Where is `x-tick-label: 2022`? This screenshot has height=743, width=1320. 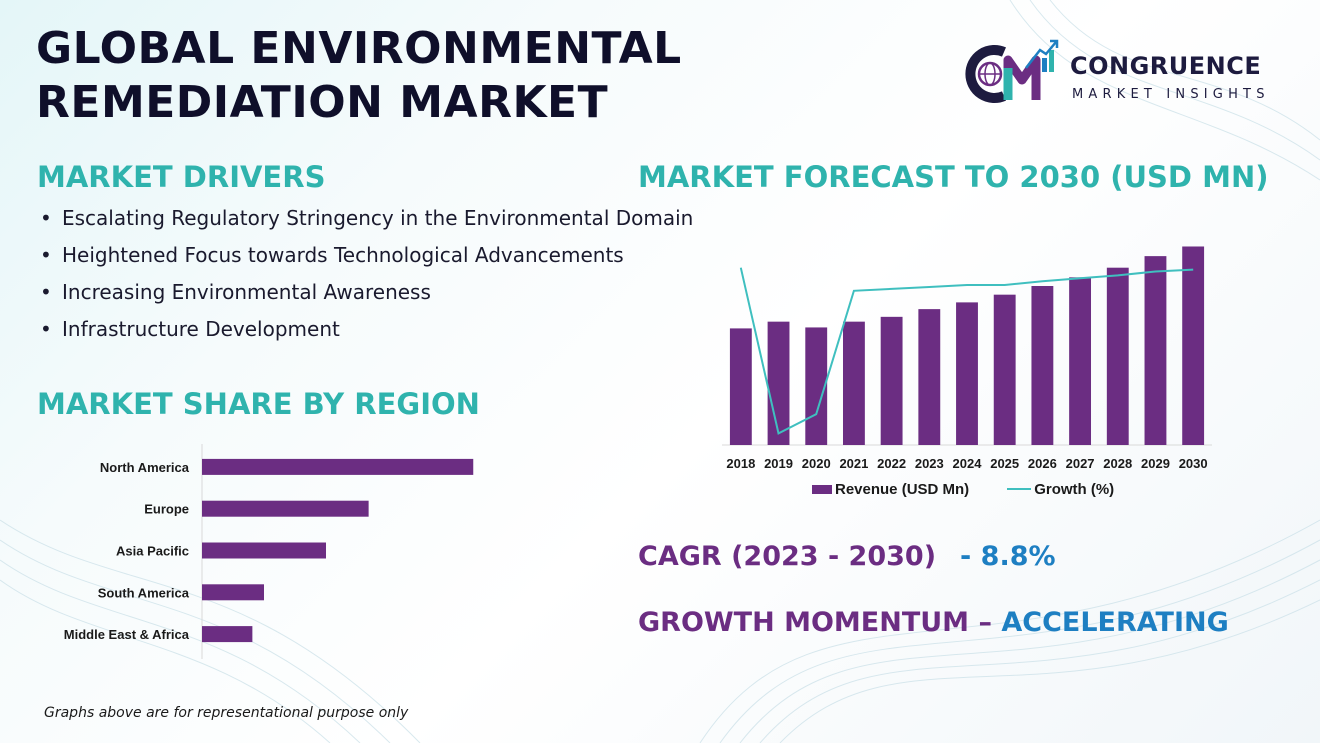
x-tick-label: 2022 is located at coordinates (891, 463).